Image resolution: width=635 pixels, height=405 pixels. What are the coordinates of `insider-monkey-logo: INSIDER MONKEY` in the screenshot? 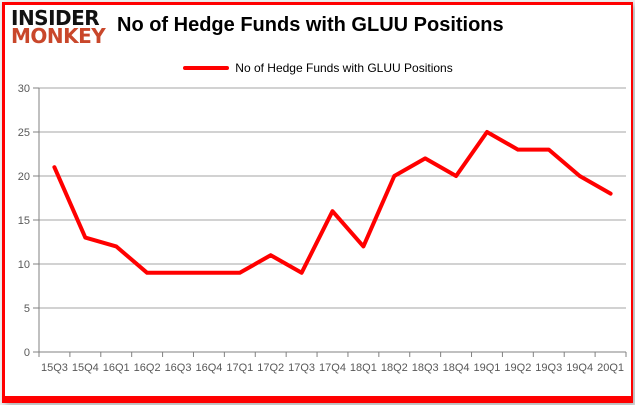 It's located at (58, 27).